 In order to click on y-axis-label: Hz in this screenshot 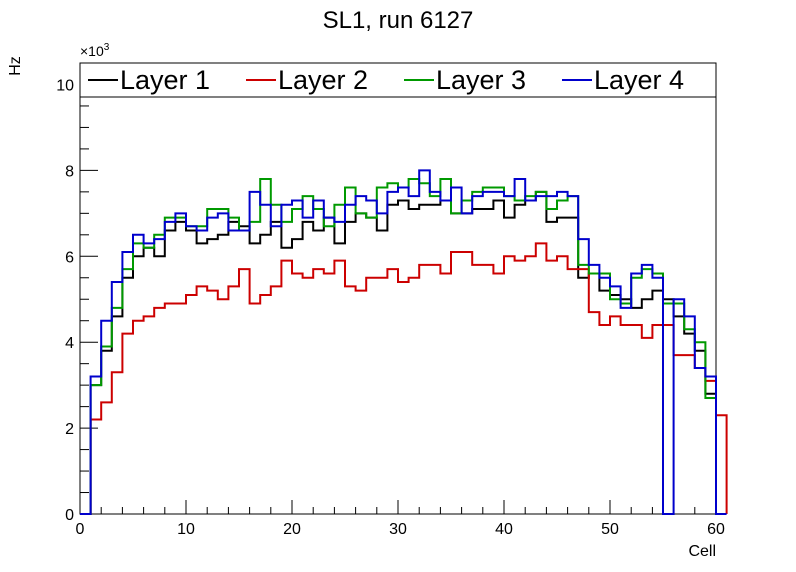, I will do `click(15, 66)`.